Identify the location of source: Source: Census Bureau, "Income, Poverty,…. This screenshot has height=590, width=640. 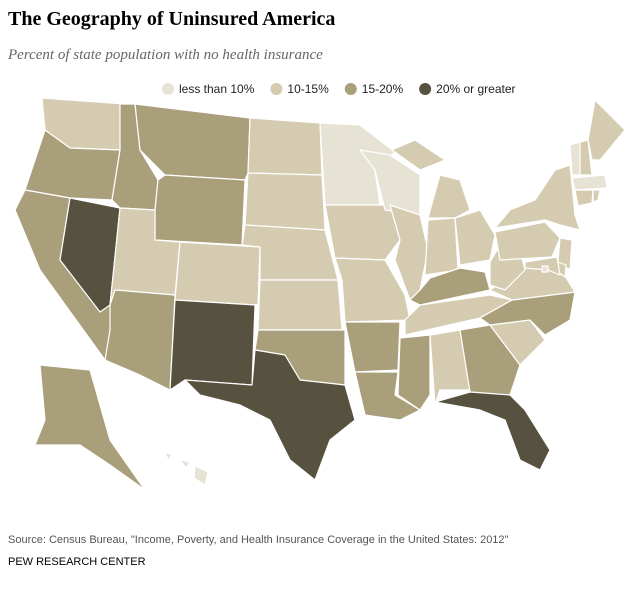
(258, 540).